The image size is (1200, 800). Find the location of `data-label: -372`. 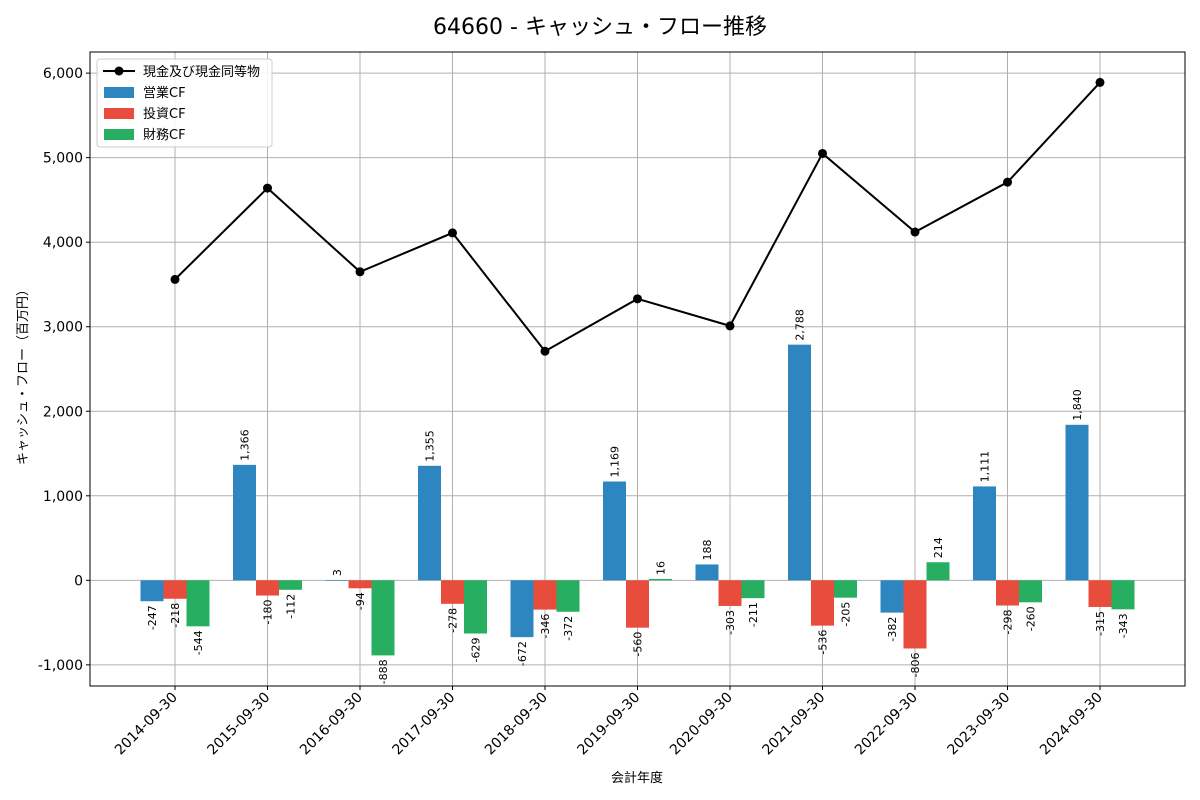

data-label: -372 is located at coordinates (568, 628).